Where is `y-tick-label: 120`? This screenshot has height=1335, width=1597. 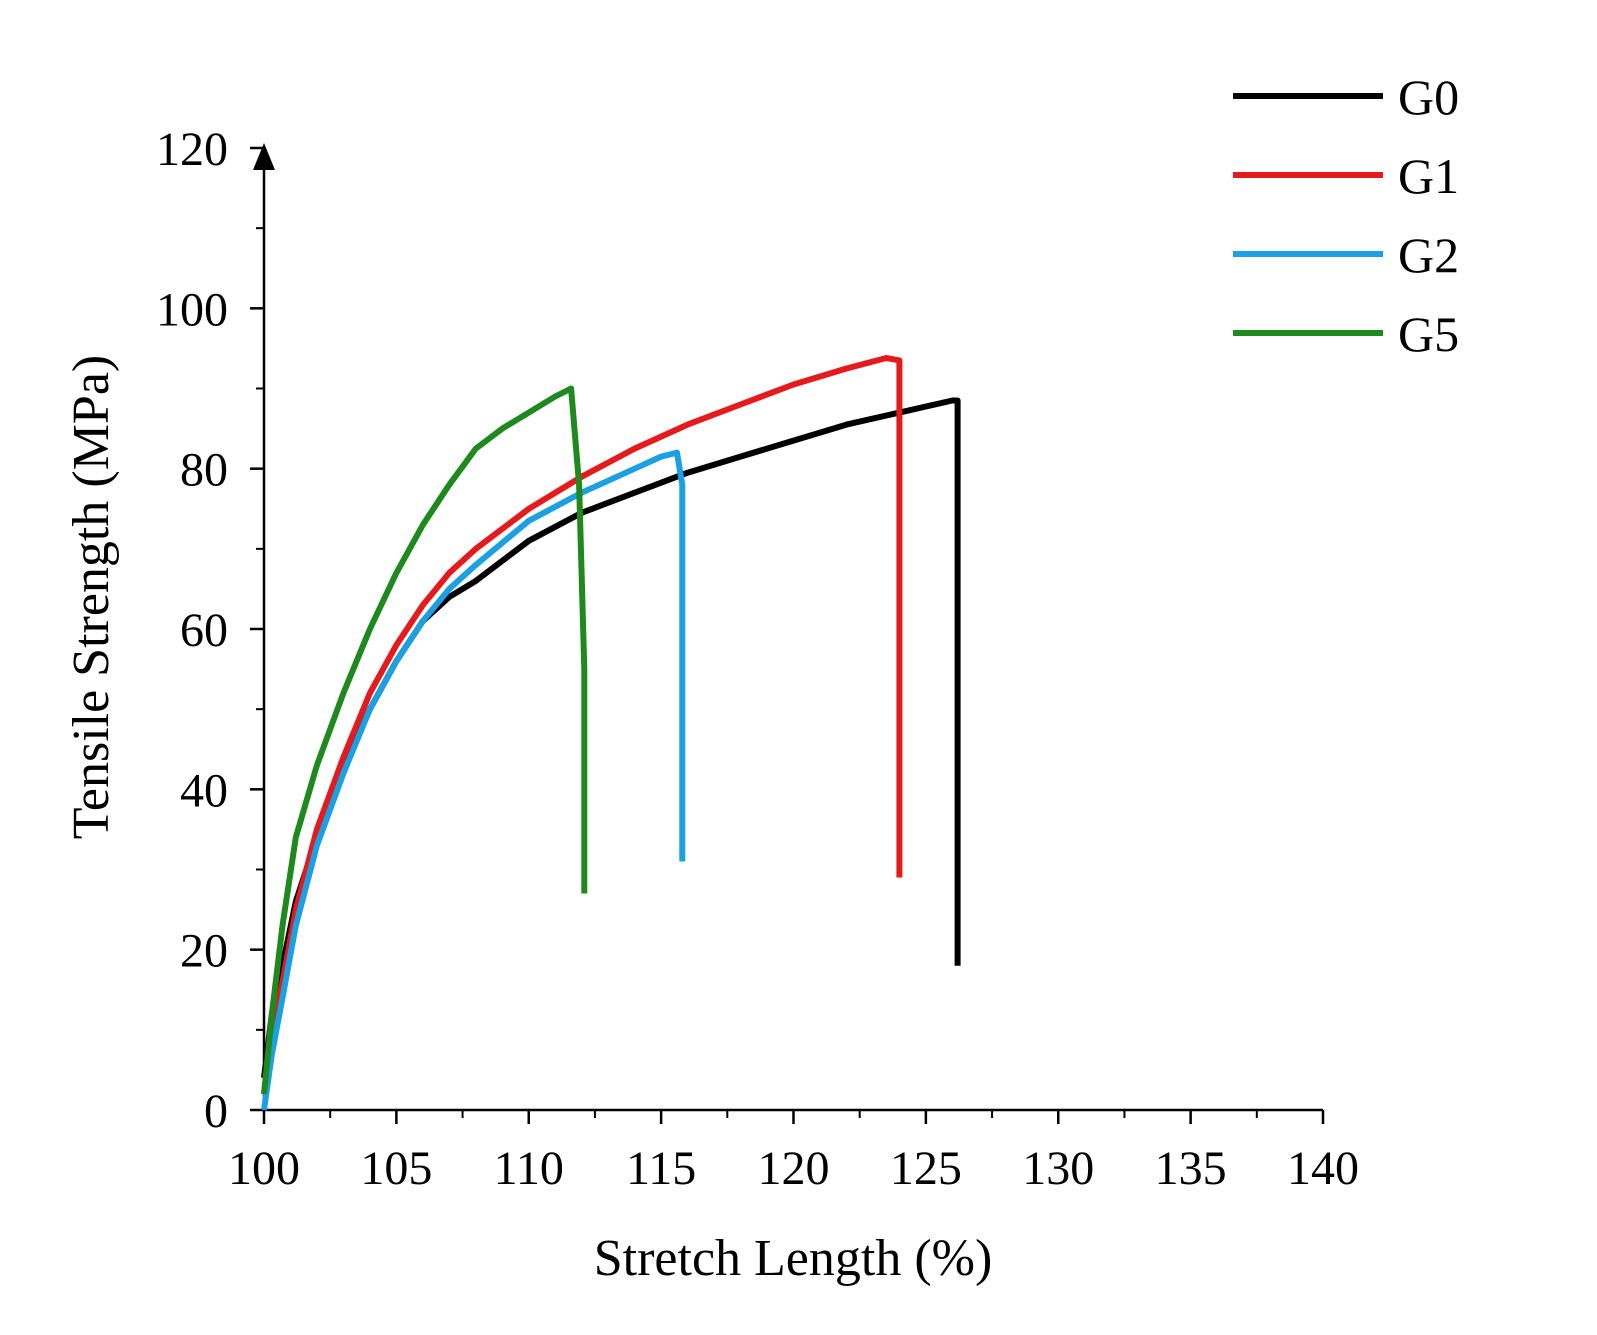
y-tick-label: 120 is located at coordinates (192, 149).